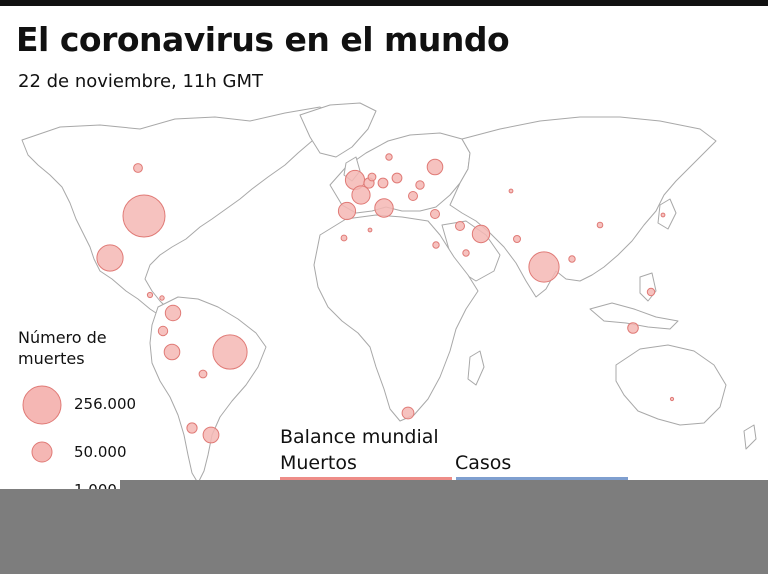 Image resolution: width=768 pixels, height=574 pixels. What do you see at coordinates (583, 207) in the screenshot?
I see `land-asia` at bounding box center [583, 207].